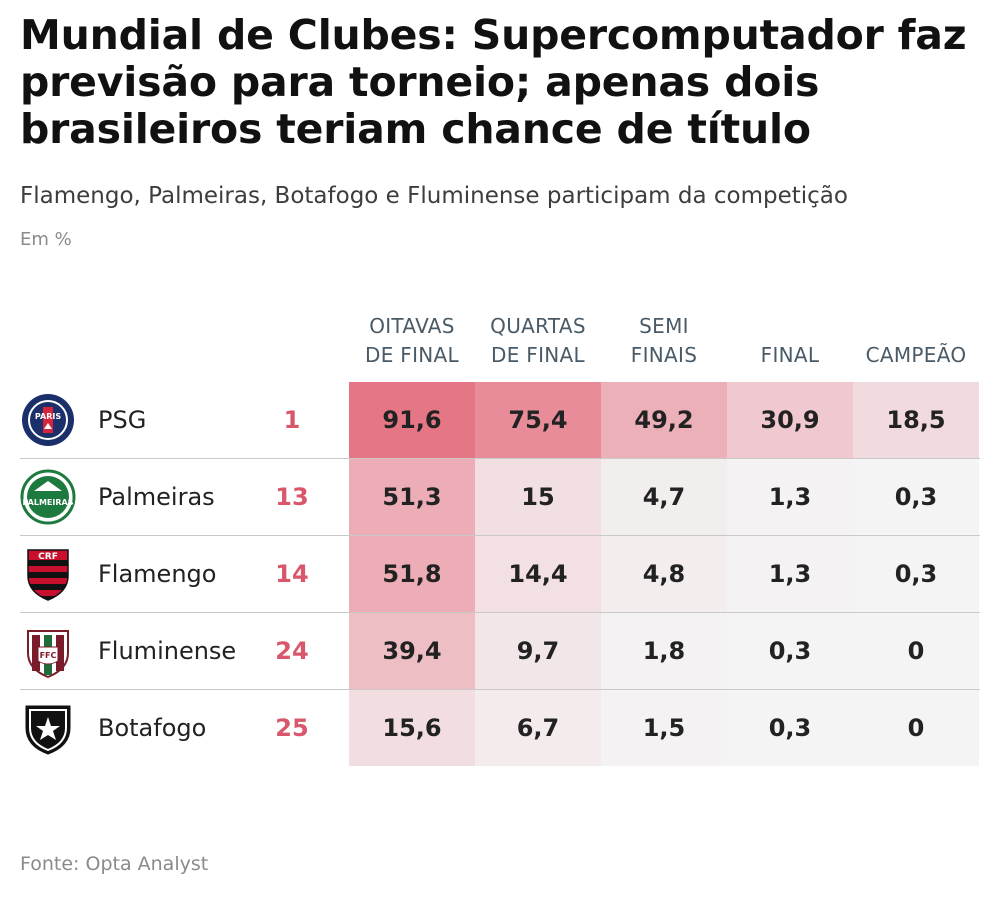 Image resolution: width=1000 pixels, height=900 pixels. Describe the element at coordinates (292, 651) in the screenshot. I see `team-rank: 24` at that location.